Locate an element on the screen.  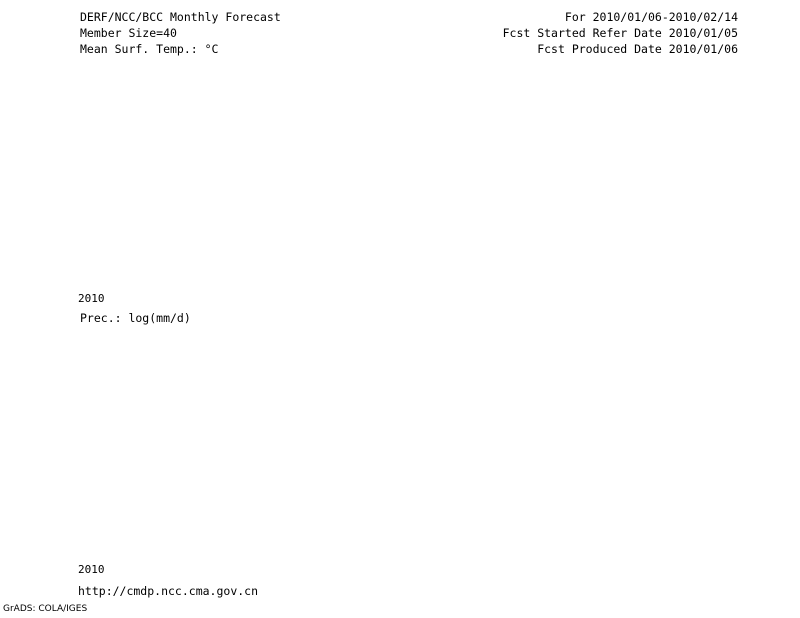
ncc-logo is located at coordinates (710, 591).